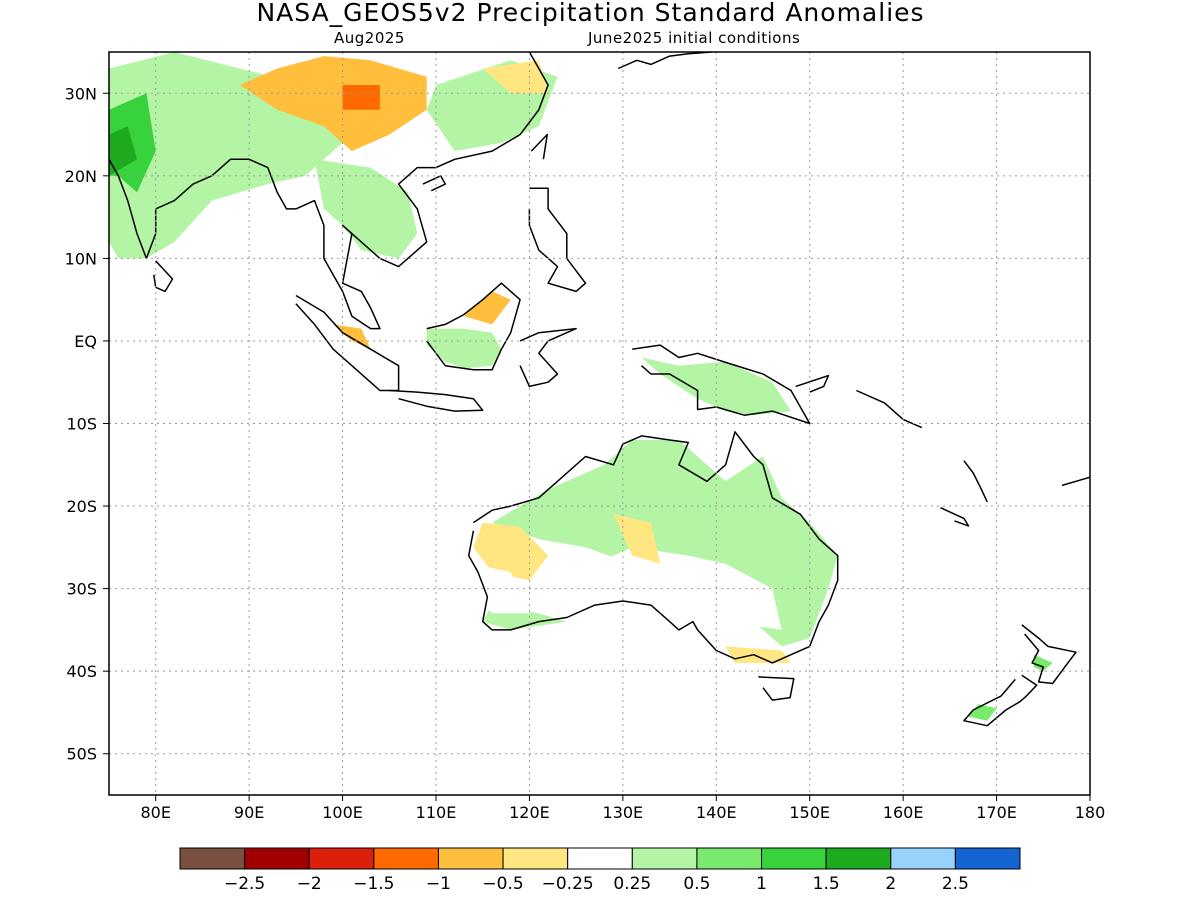 Image resolution: width=1200 pixels, height=900 pixels. I want to click on coastline-india, so click(329, 191).